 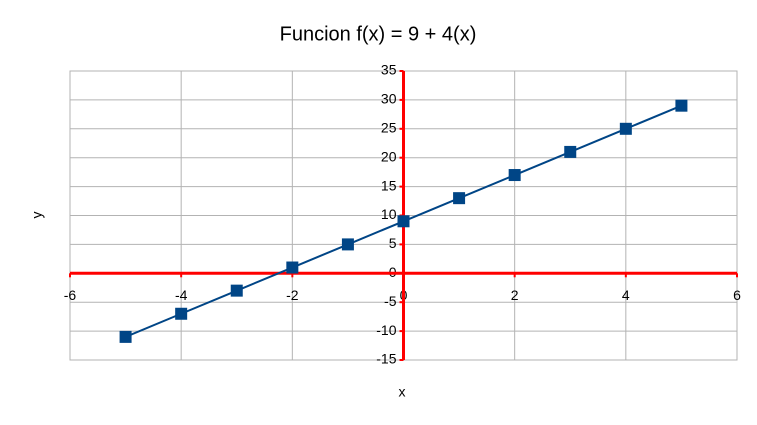 What do you see at coordinates (292, 295) in the screenshot?
I see `x-tick-label: -2` at bounding box center [292, 295].